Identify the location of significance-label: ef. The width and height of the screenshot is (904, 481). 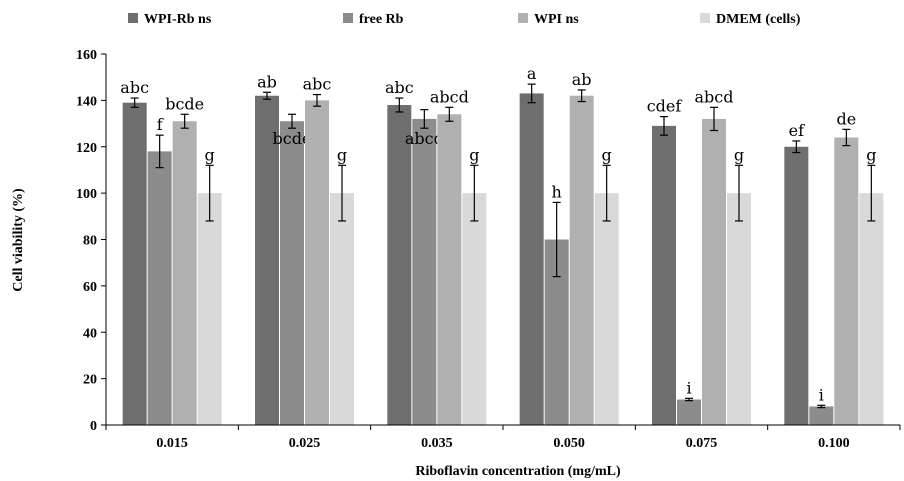
(797, 130).